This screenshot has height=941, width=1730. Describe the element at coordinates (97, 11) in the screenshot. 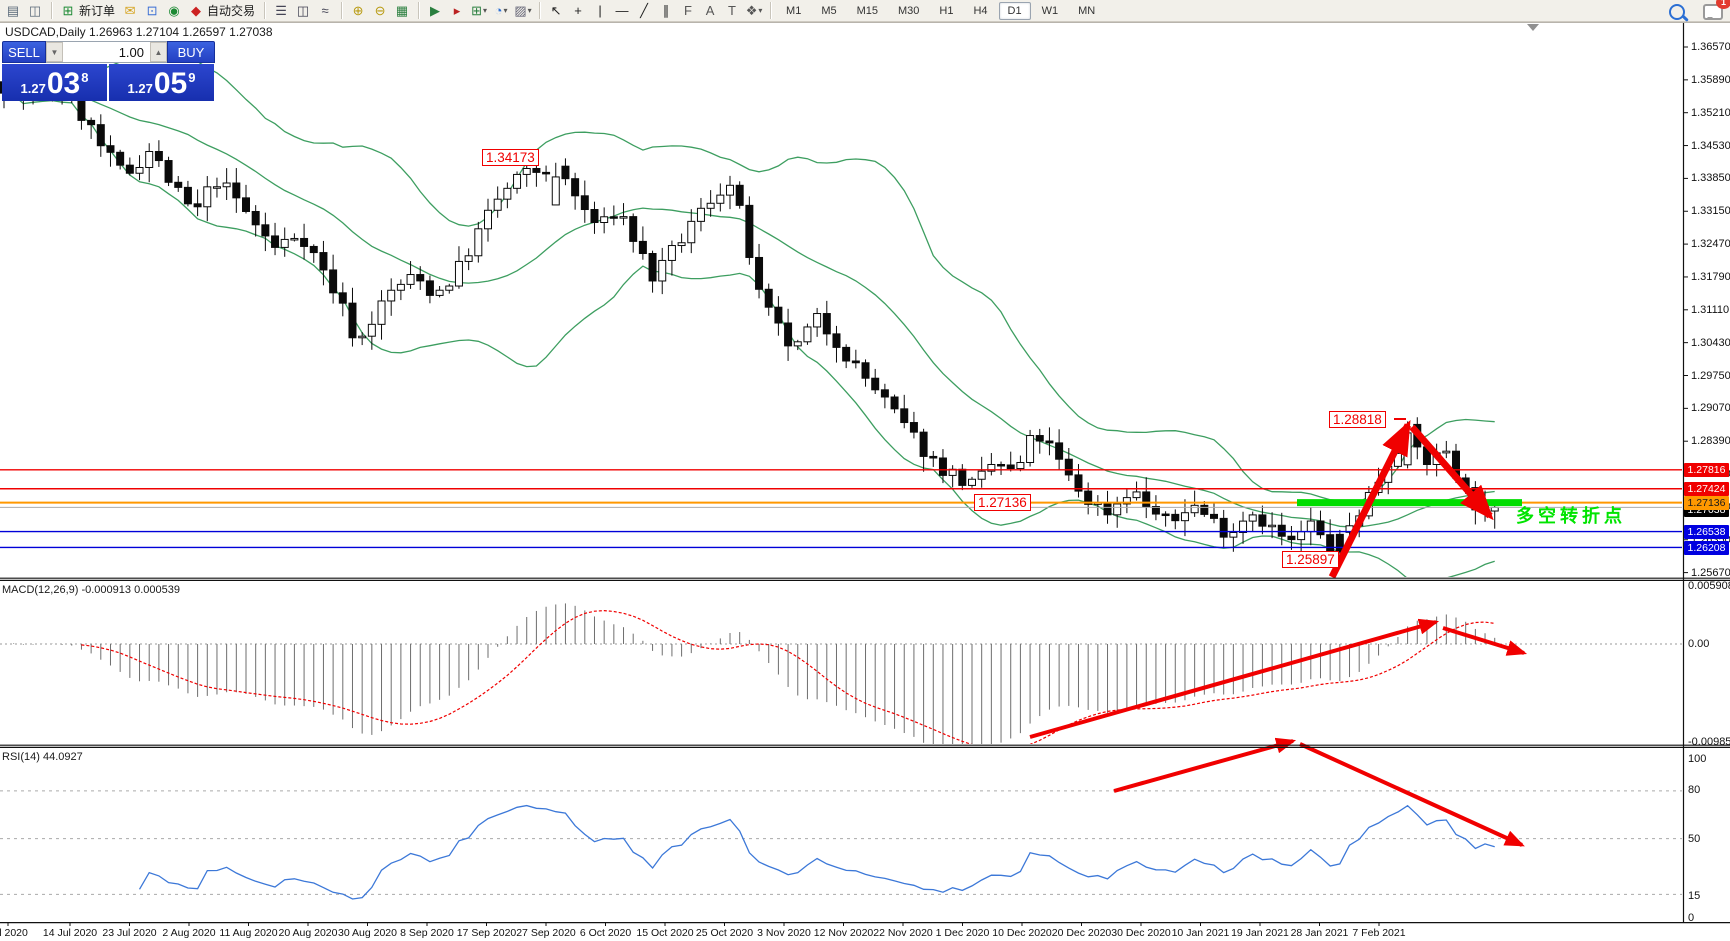

I see `new-order-label: 新订单` at that location.